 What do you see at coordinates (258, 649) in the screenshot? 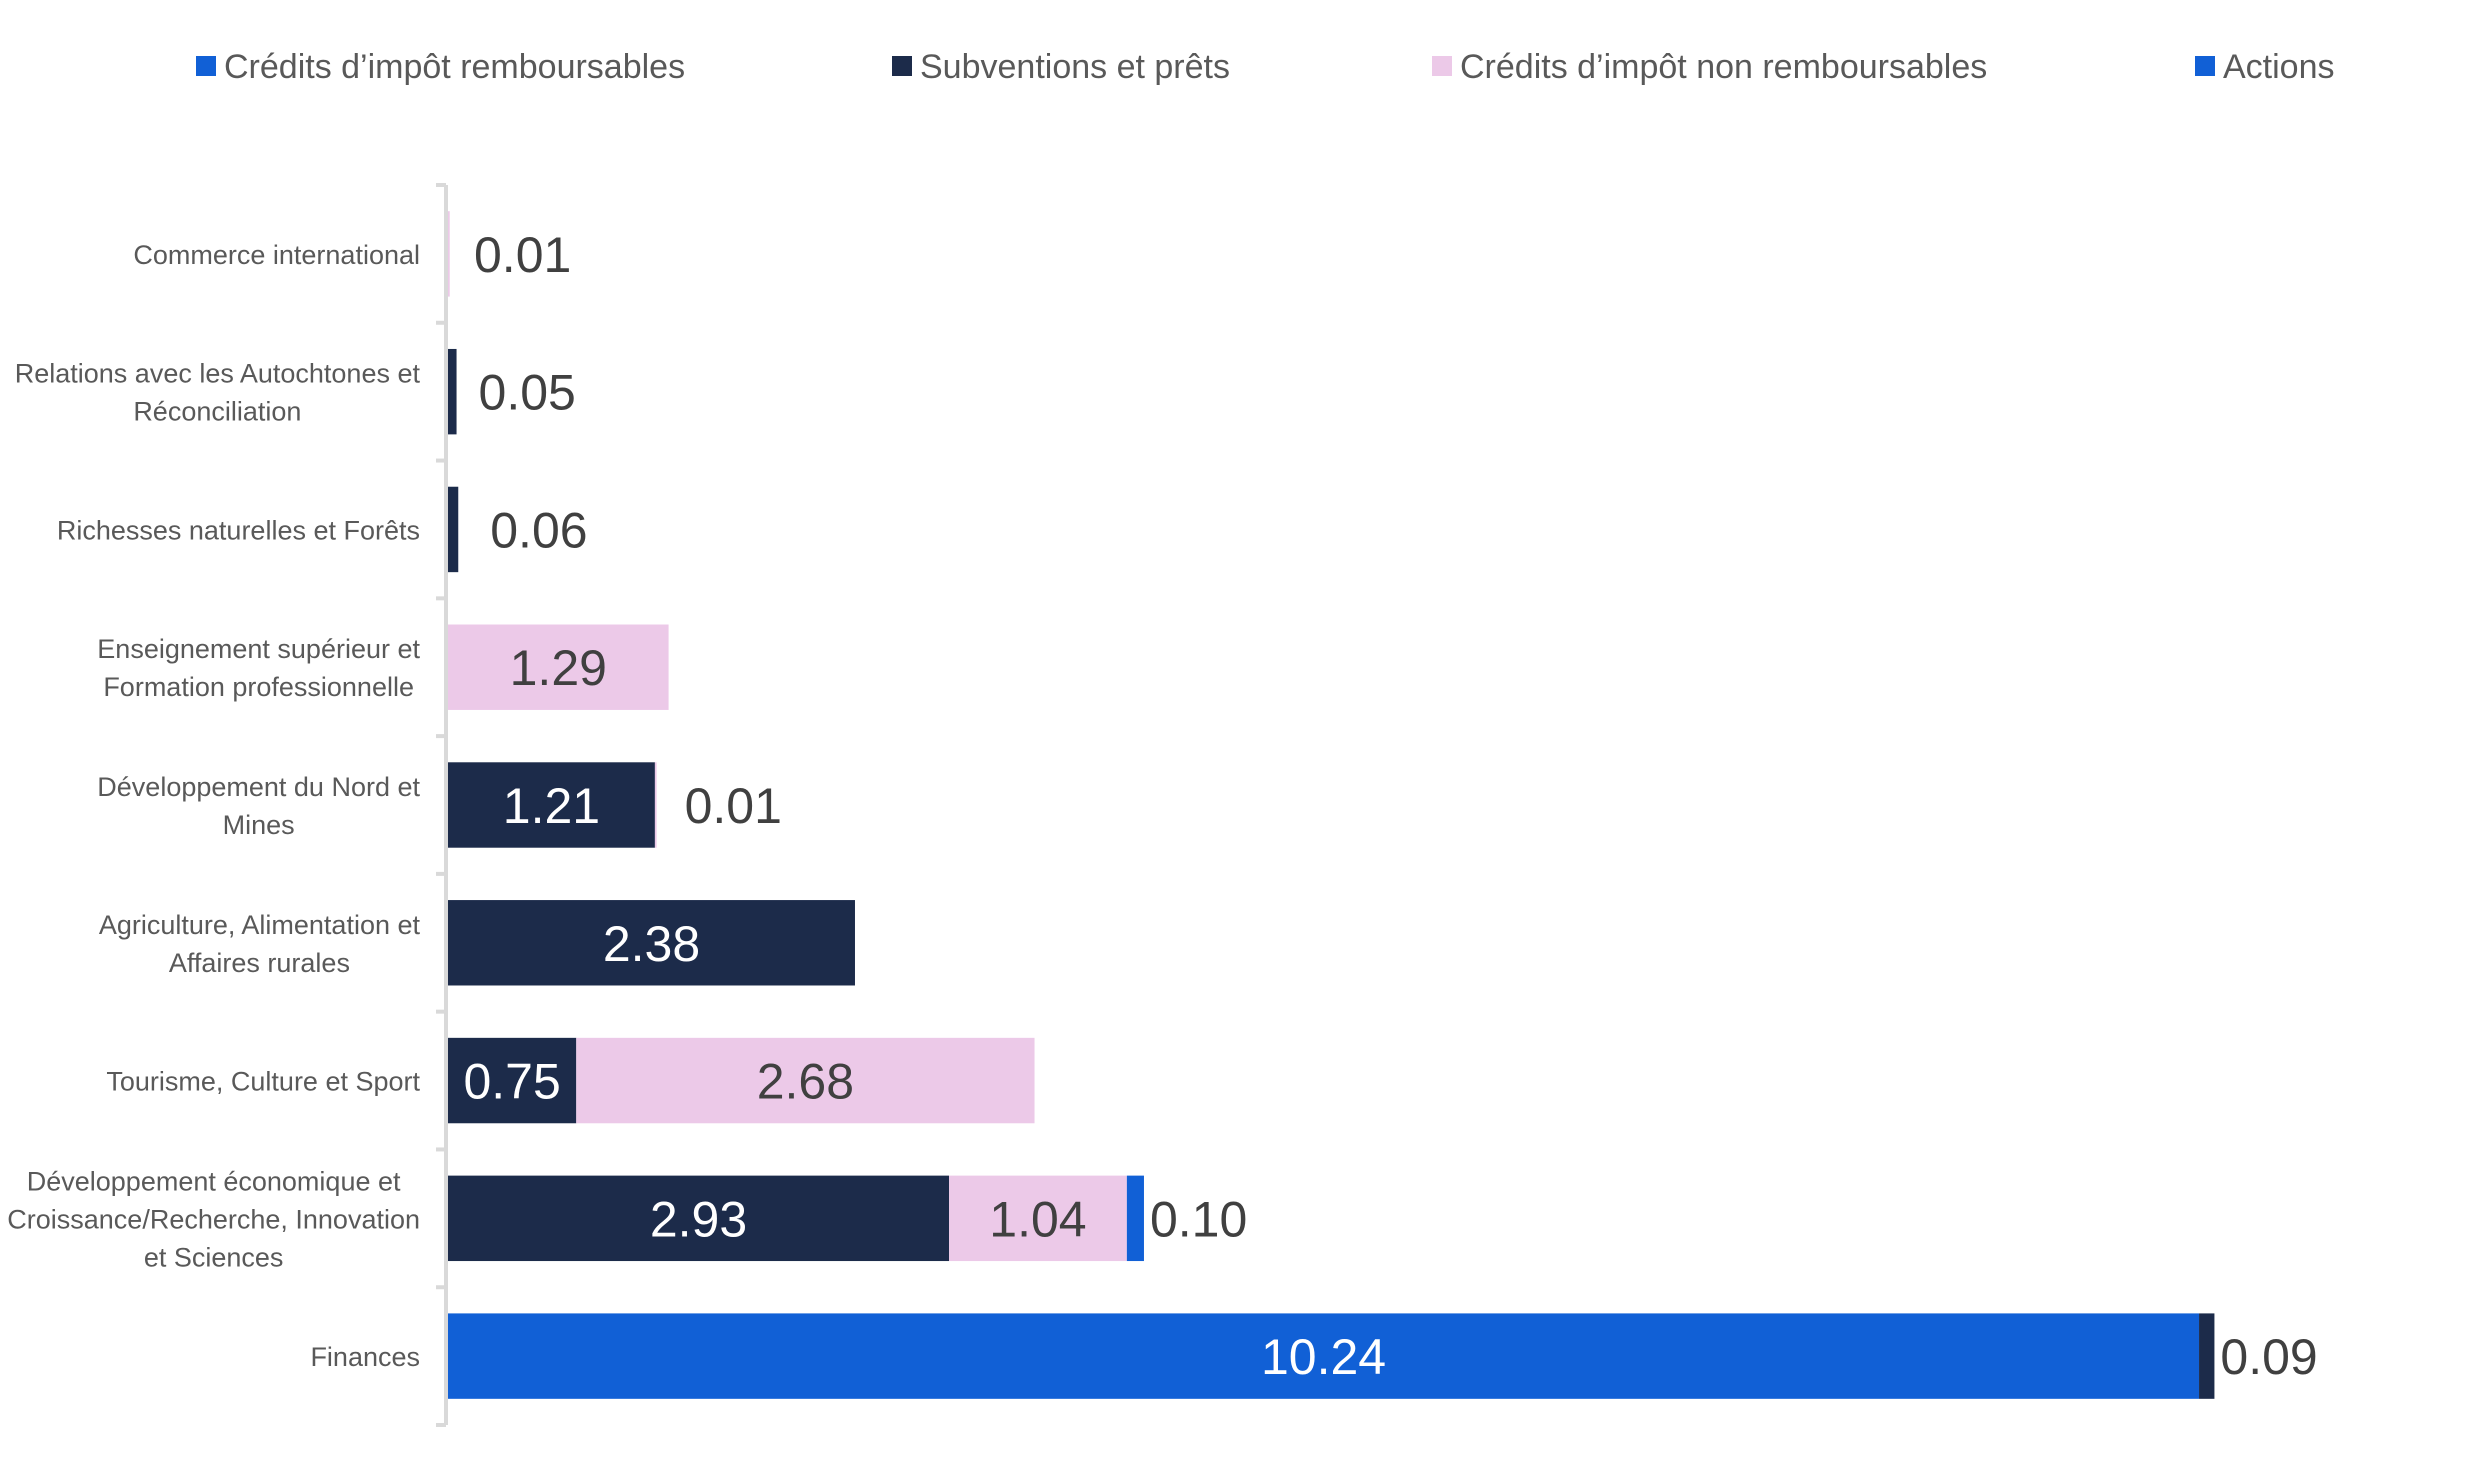
I see `category-label: Enseignement supérieur et` at bounding box center [258, 649].